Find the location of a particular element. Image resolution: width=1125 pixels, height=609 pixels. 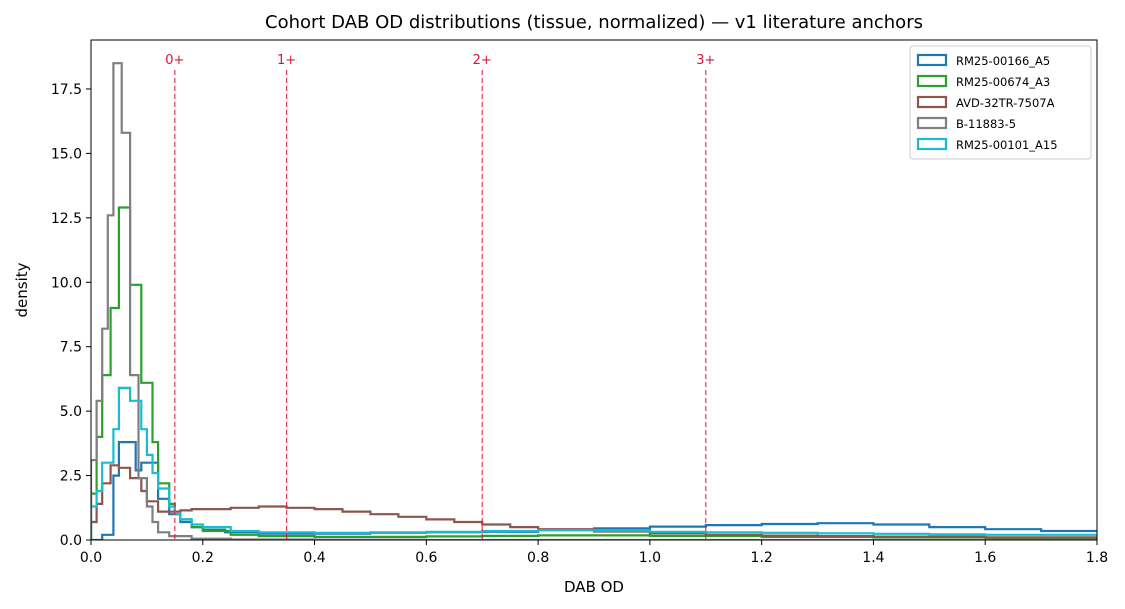

y-tick-label-2: 5.0 is located at coordinates (71, 412).